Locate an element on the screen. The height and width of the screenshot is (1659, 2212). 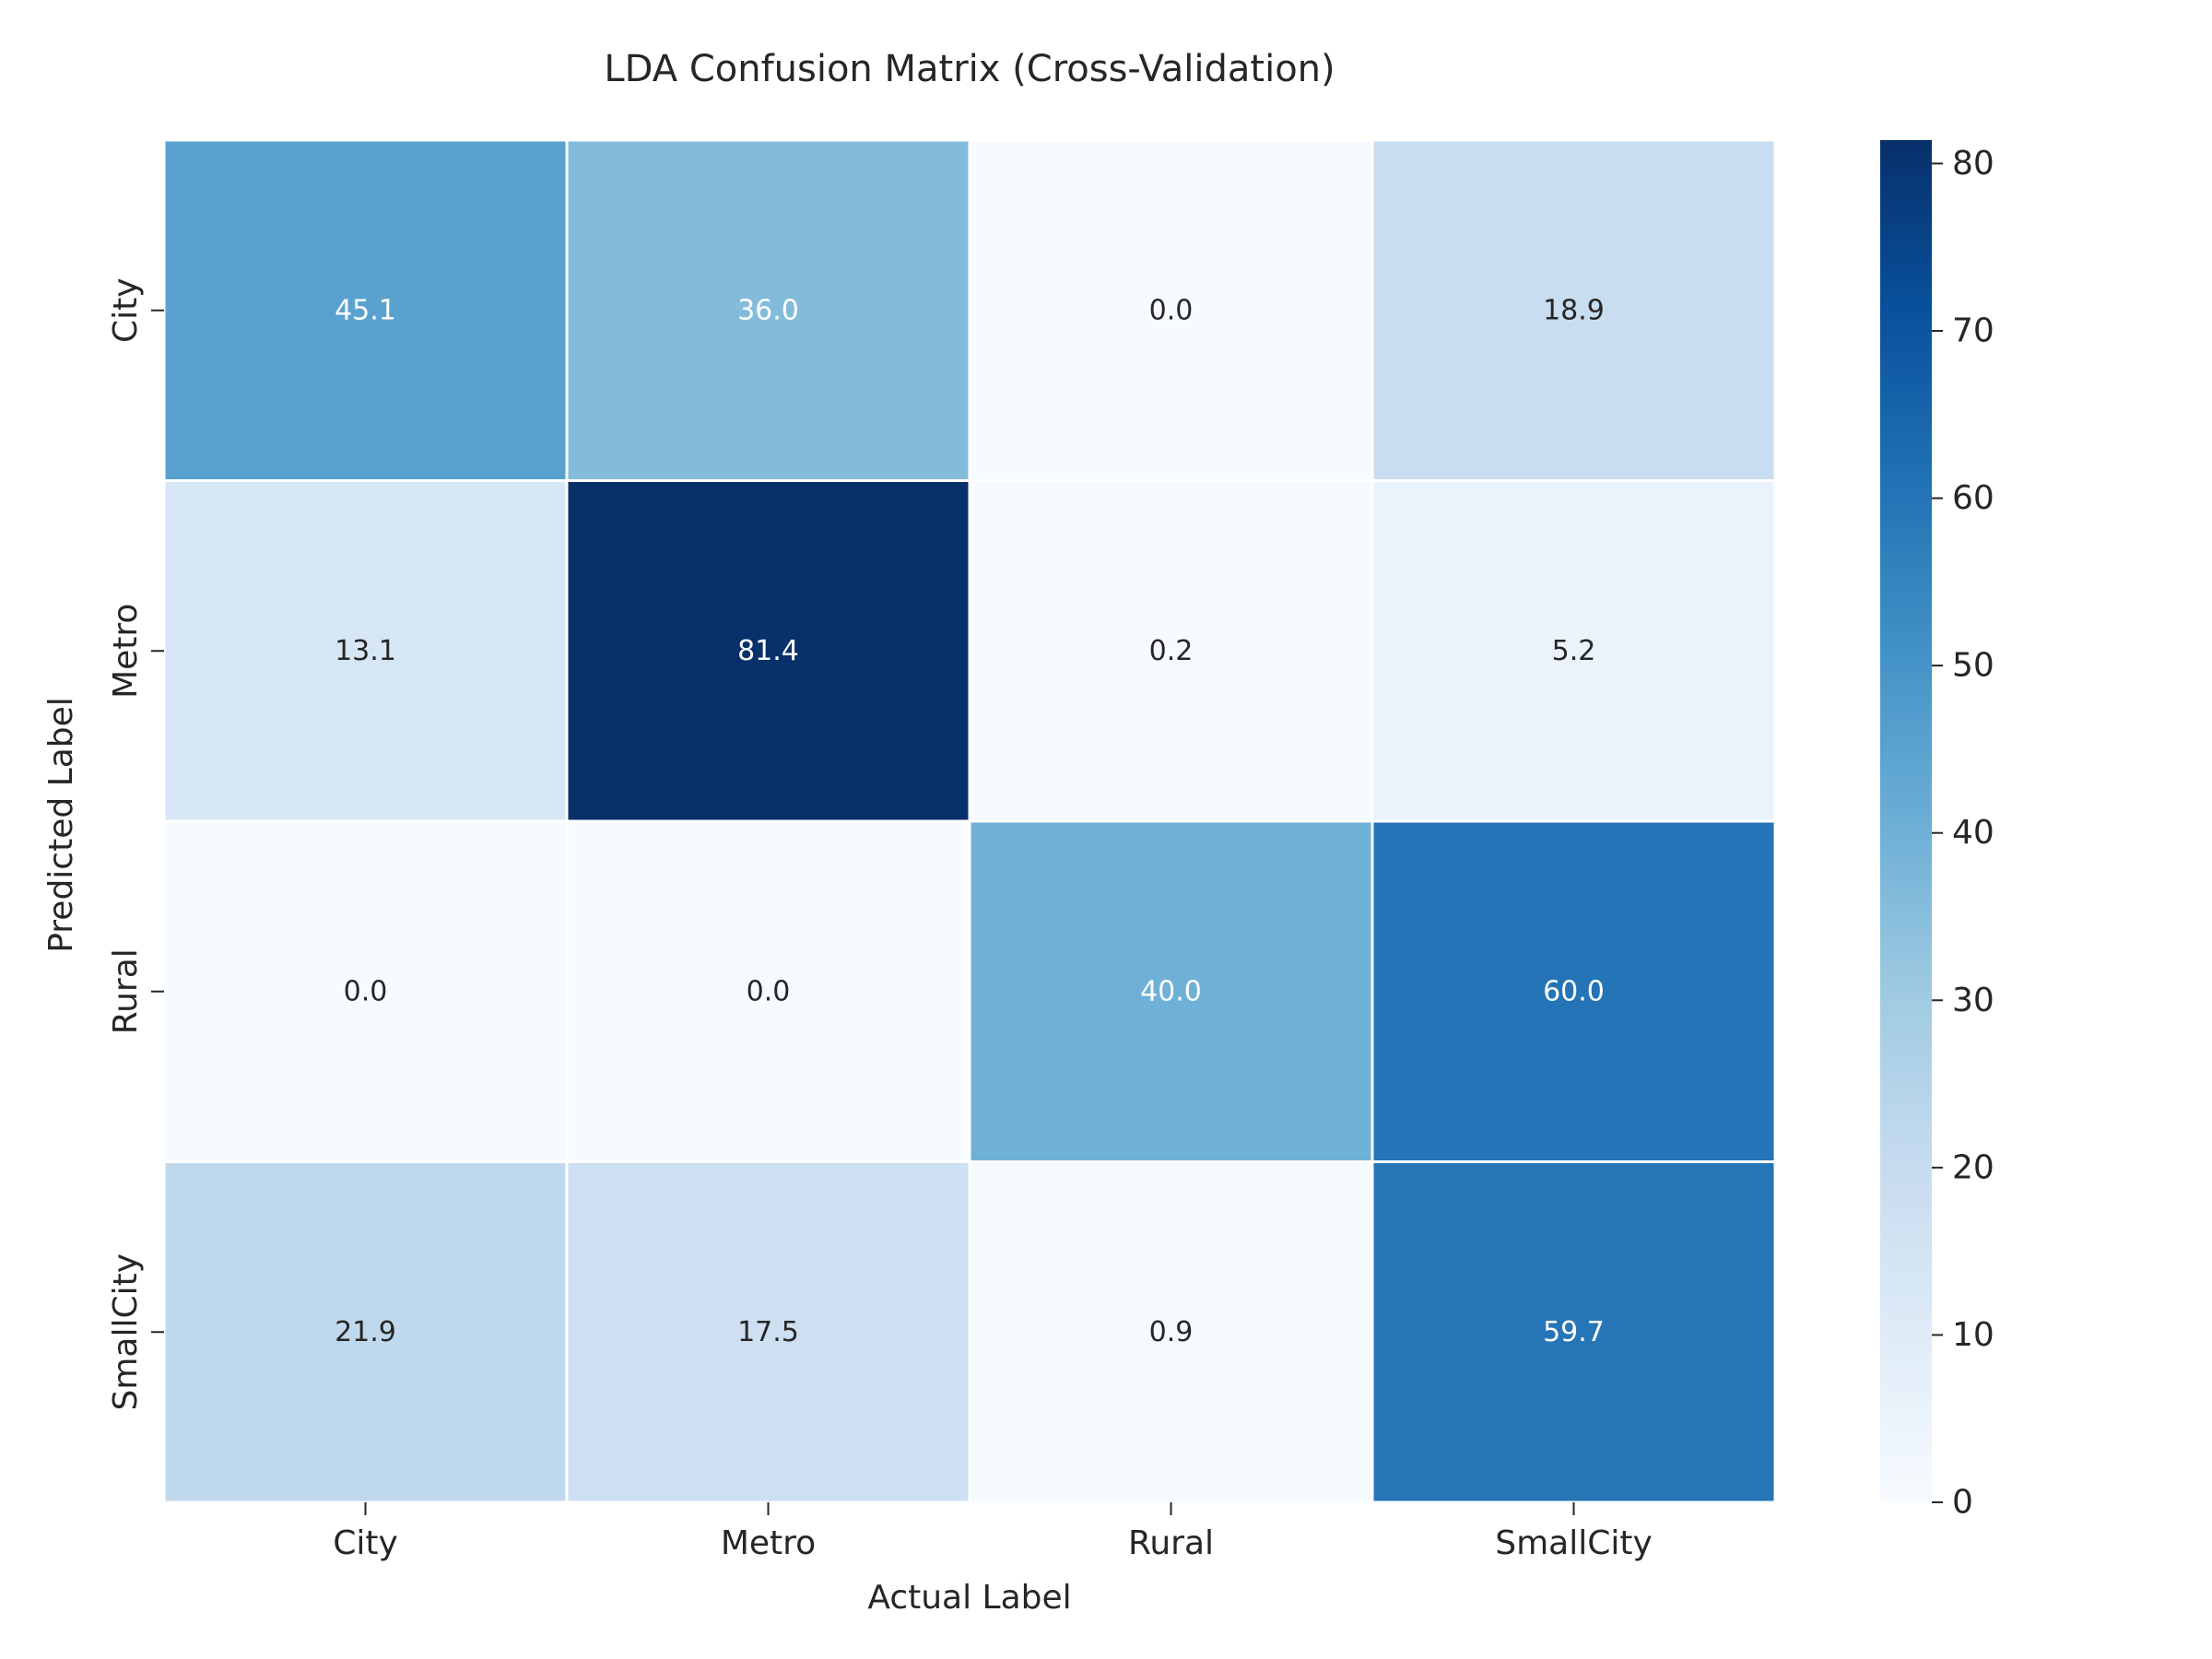
colorbar-tick-label: 60 is located at coordinates (1973, 498).